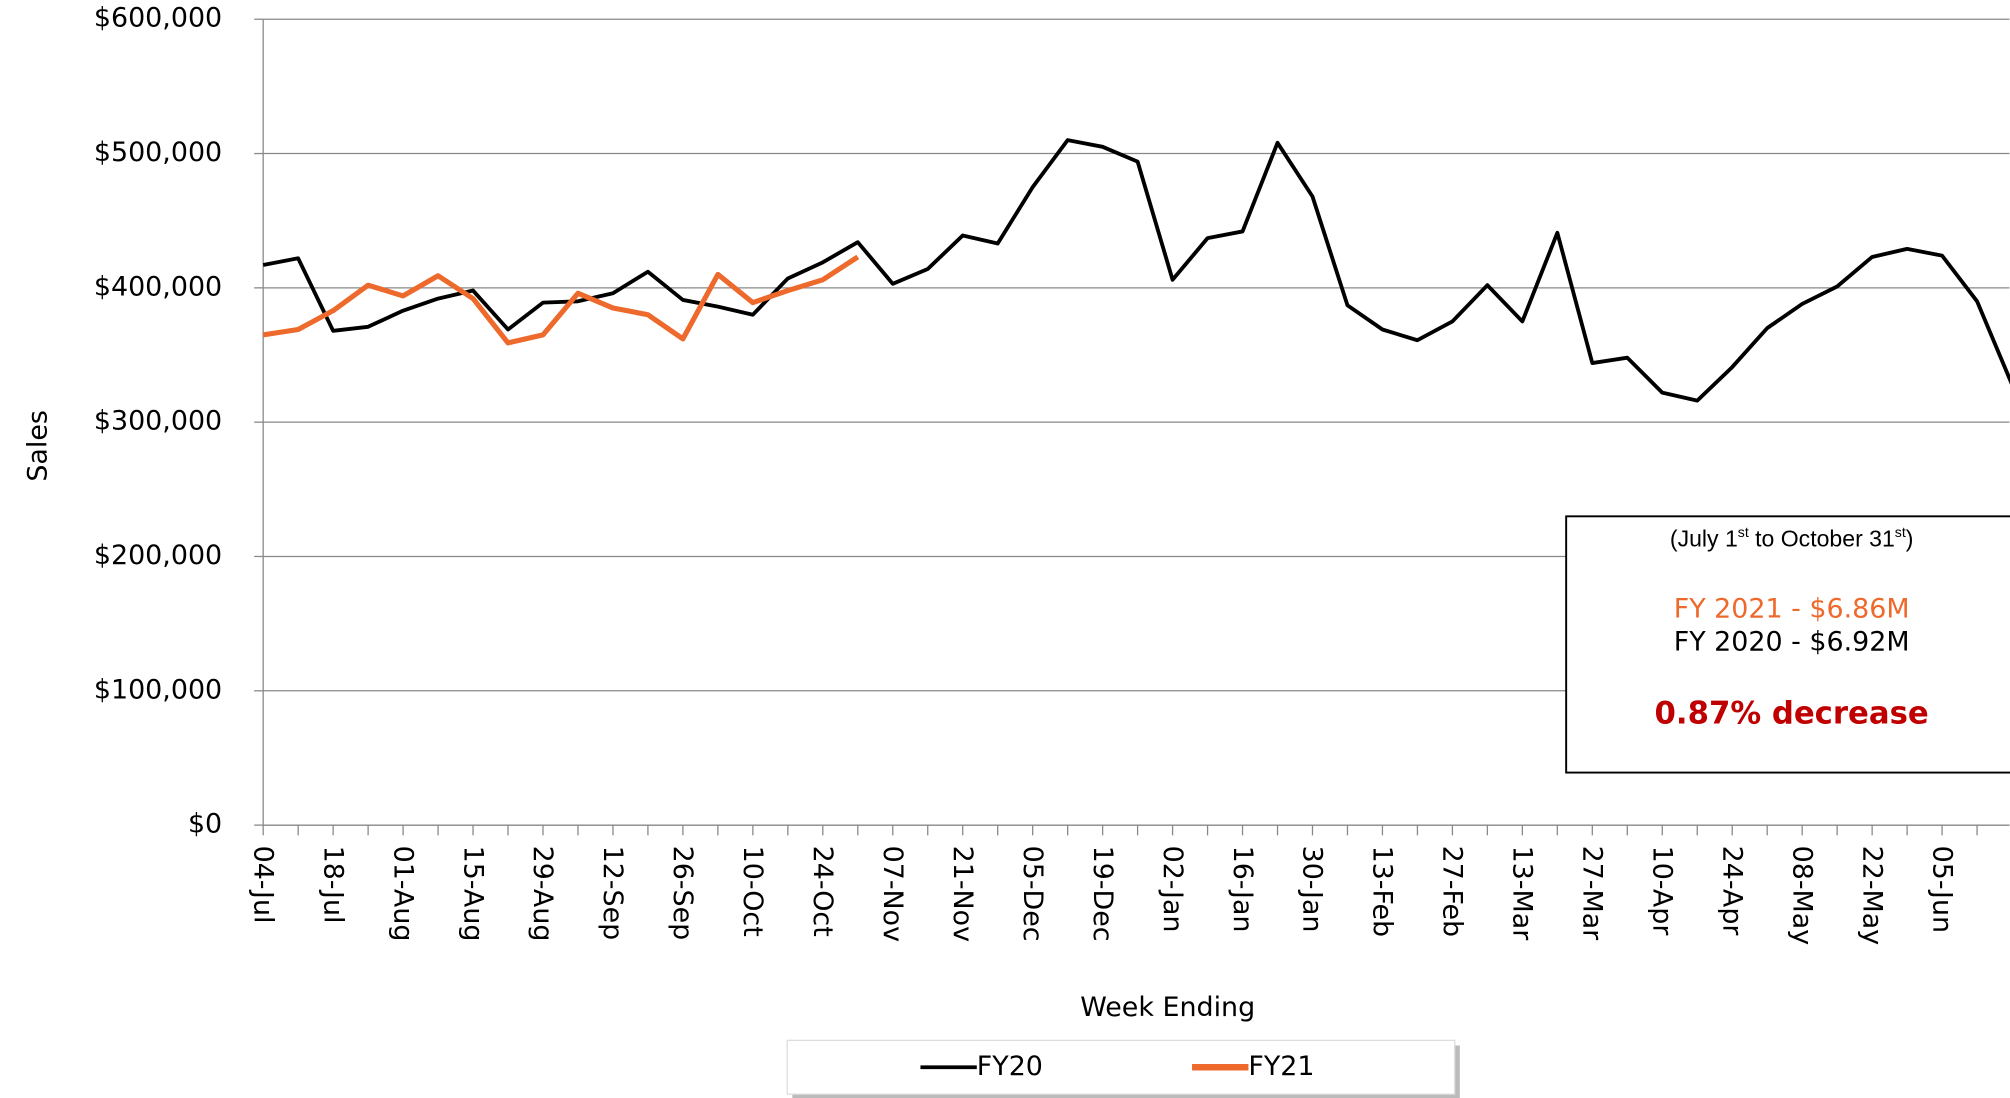  I want to click on annotation-frame, so click(1787, 644).